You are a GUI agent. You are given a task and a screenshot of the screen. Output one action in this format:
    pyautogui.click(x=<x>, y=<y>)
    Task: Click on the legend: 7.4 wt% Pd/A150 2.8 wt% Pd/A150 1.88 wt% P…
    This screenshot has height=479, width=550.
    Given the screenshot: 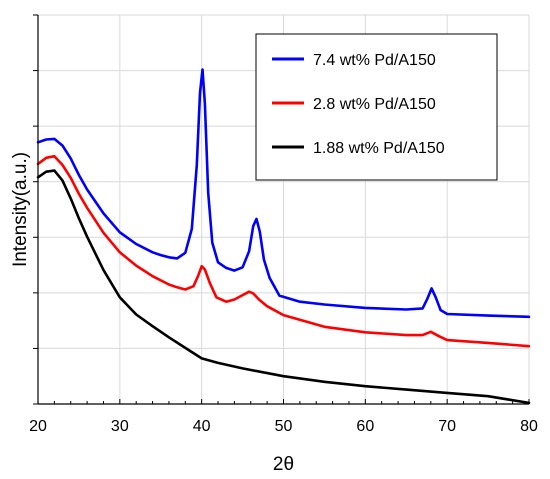 What is the action you would take?
    pyautogui.click(x=376, y=107)
    